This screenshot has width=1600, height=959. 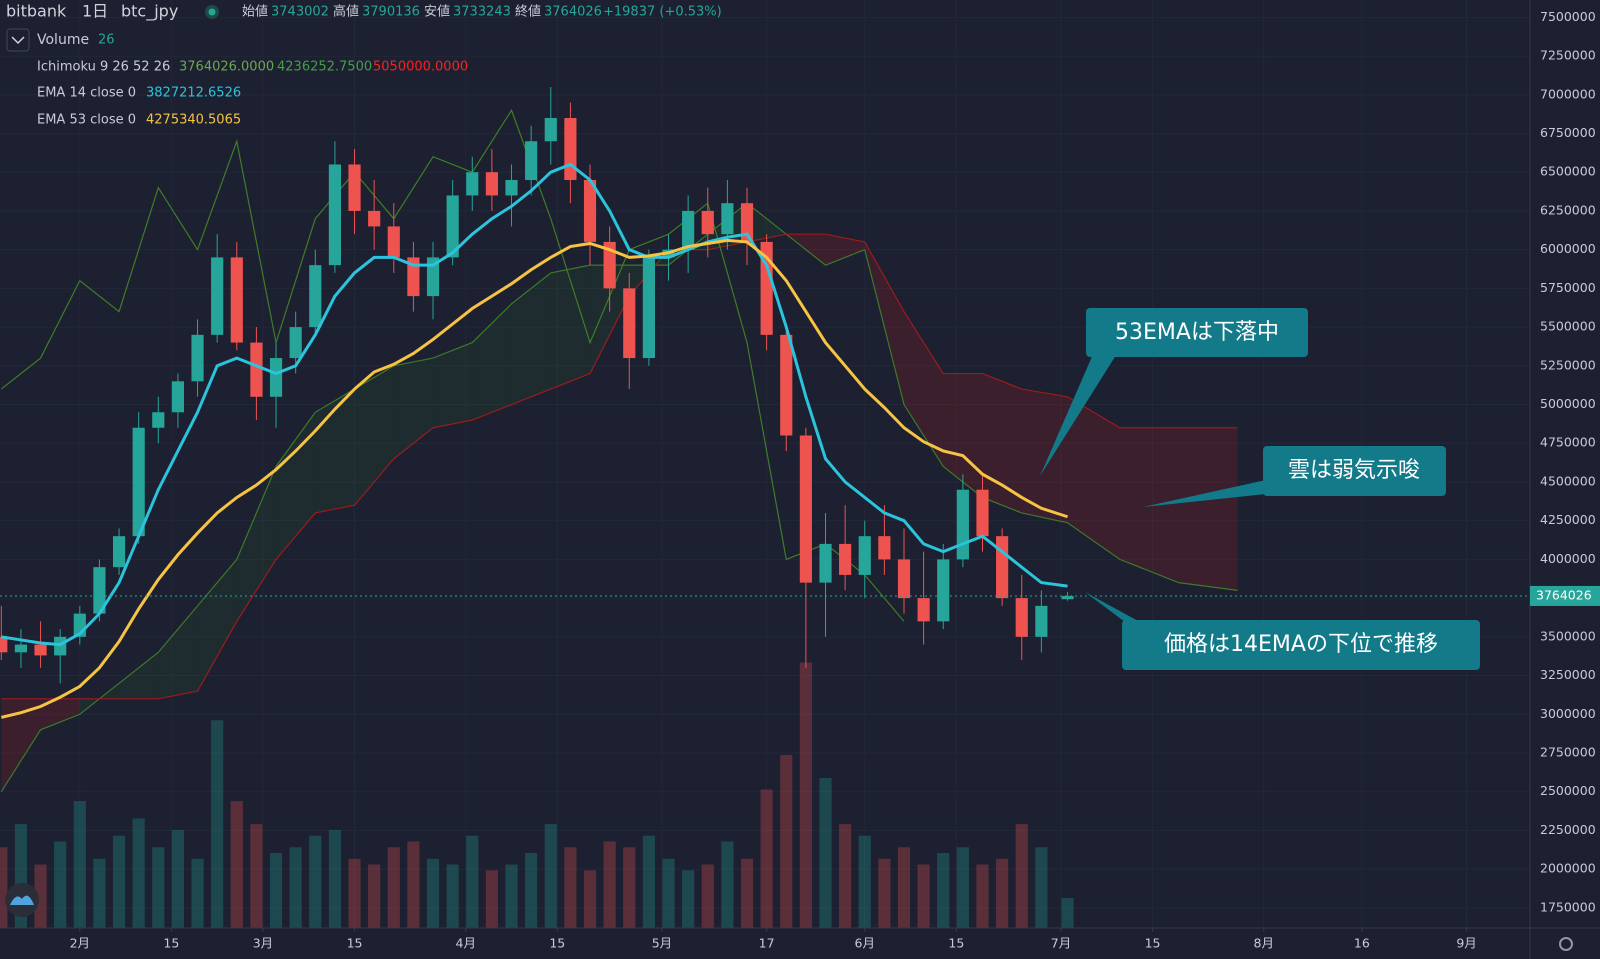 I want to click on collapse-button, so click(x=18, y=40).